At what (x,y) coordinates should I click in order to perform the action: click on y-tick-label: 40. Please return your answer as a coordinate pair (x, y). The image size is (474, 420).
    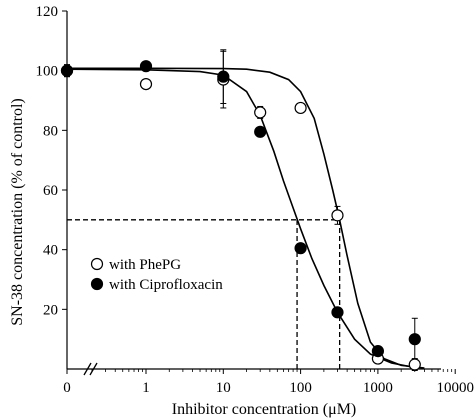
    Looking at the image, I should click on (50, 251).